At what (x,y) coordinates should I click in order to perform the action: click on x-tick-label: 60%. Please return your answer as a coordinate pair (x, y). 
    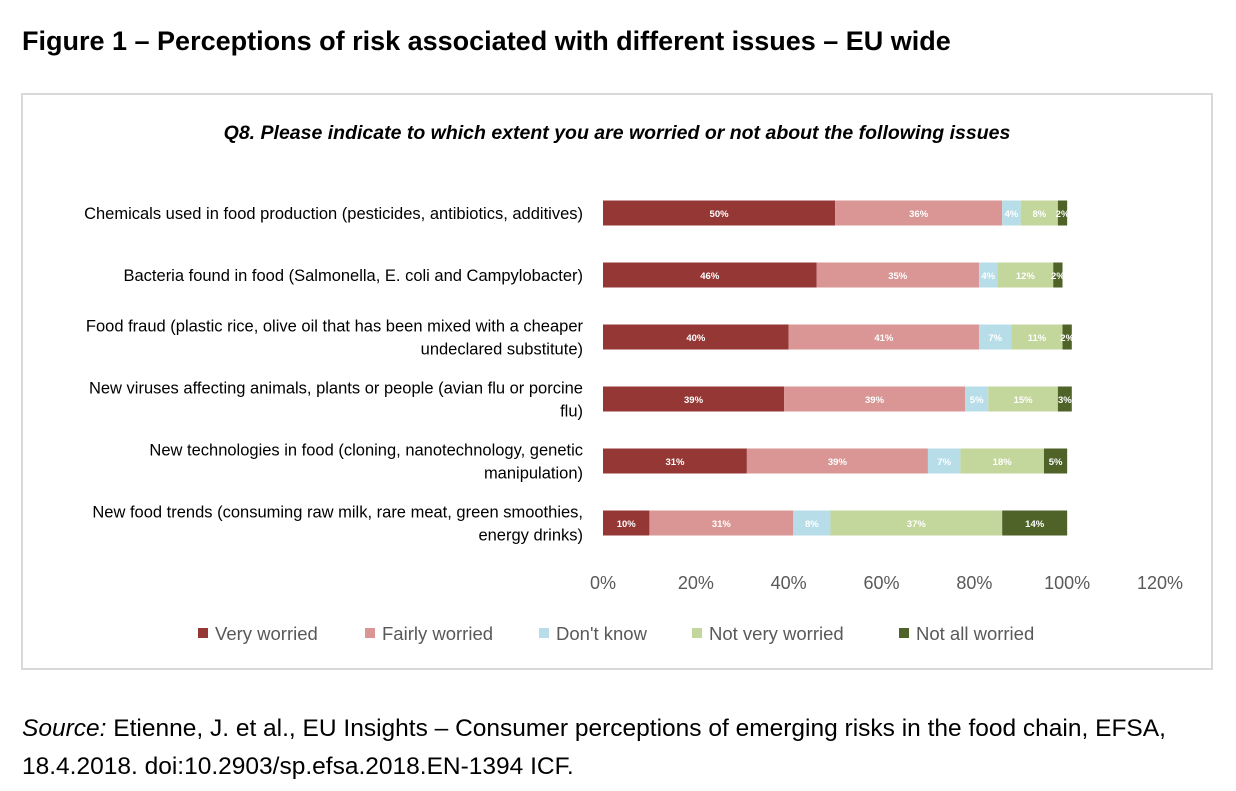
    Looking at the image, I should click on (881, 583).